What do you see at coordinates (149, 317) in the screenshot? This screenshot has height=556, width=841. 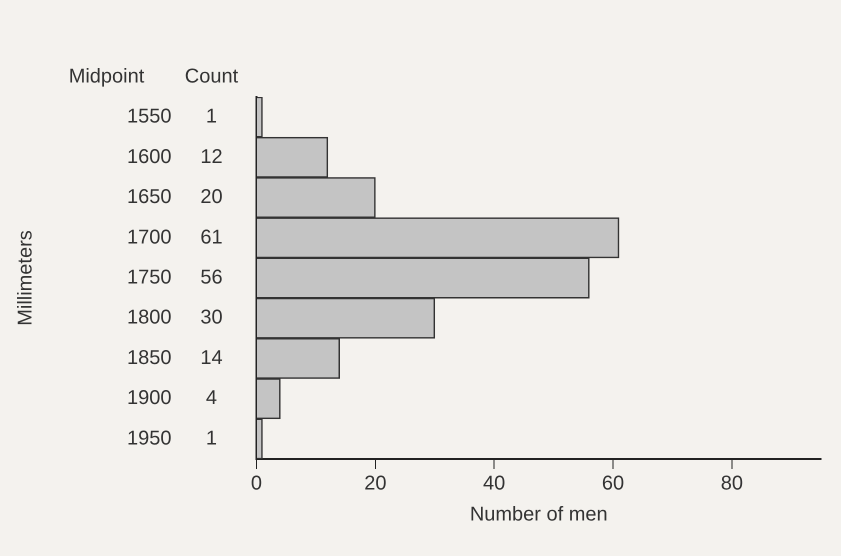 I see `y-tick-label: 1800` at bounding box center [149, 317].